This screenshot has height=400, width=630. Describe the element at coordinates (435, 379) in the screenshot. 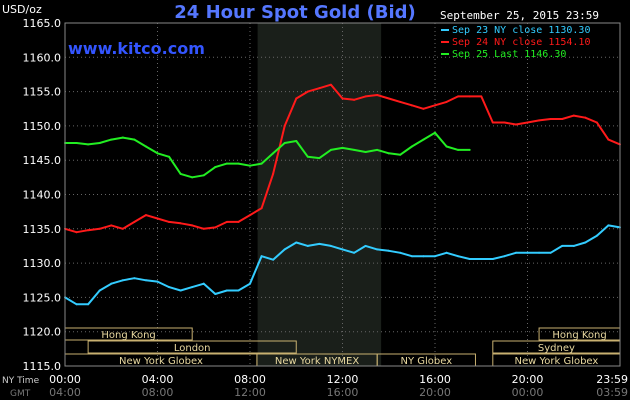

I see `x-tick-label-ny: 16:00` at that location.